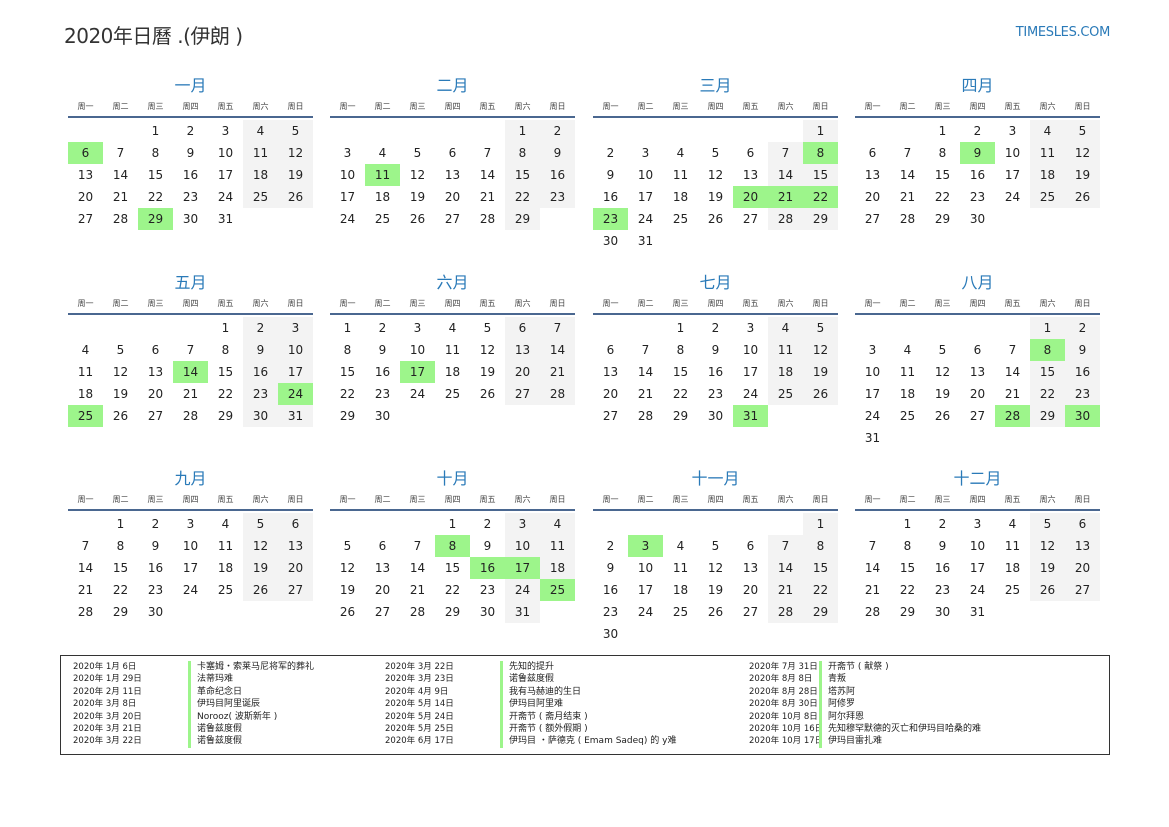  I want to click on holiday-day: 23, so click(610, 219).